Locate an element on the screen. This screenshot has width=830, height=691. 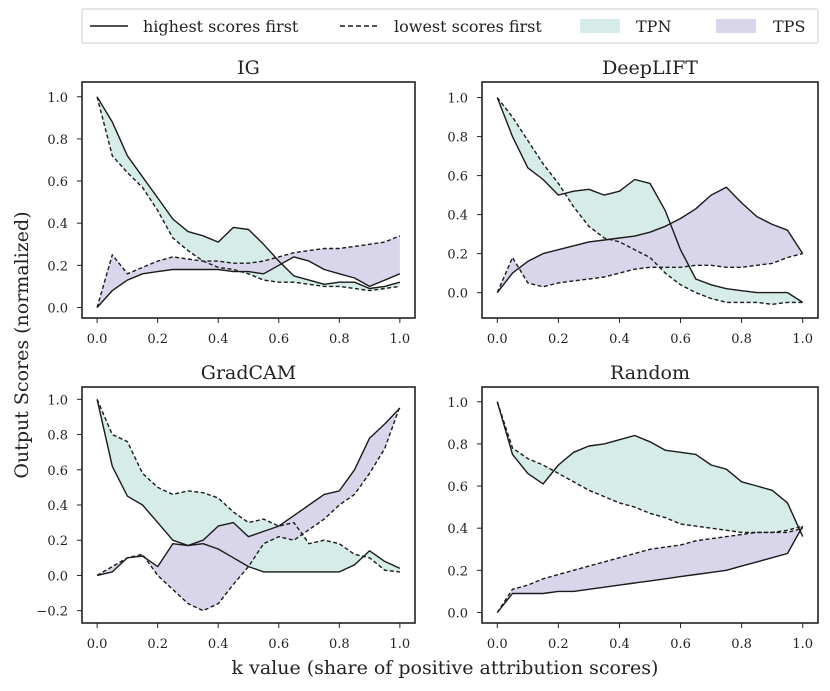
legend-lowest-label: lowest scores first is located at coordinates (468, 26).